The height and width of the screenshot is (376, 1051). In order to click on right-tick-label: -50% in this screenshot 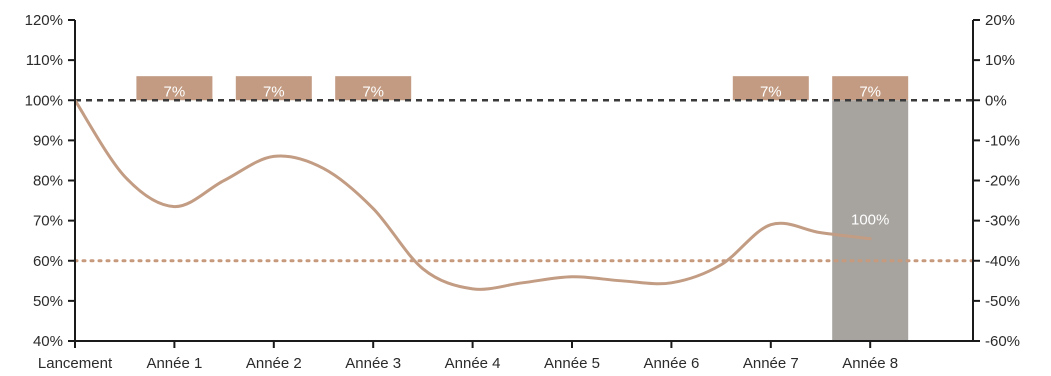, I will do `click(1002, 301)`.